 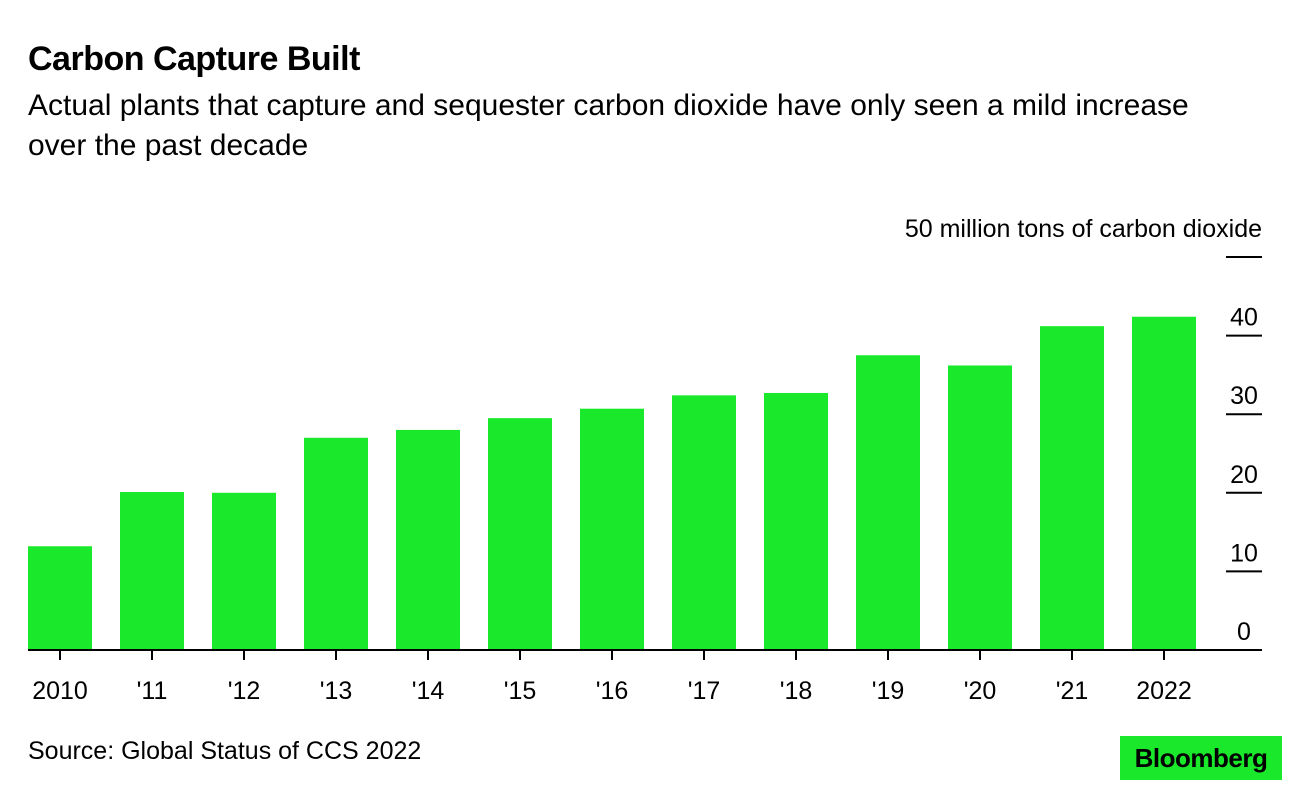 What do you see at coordinates (1164, 691) in the screenshot?
I see `x-tick-label: 2022` at bounding box center [1164, 691].